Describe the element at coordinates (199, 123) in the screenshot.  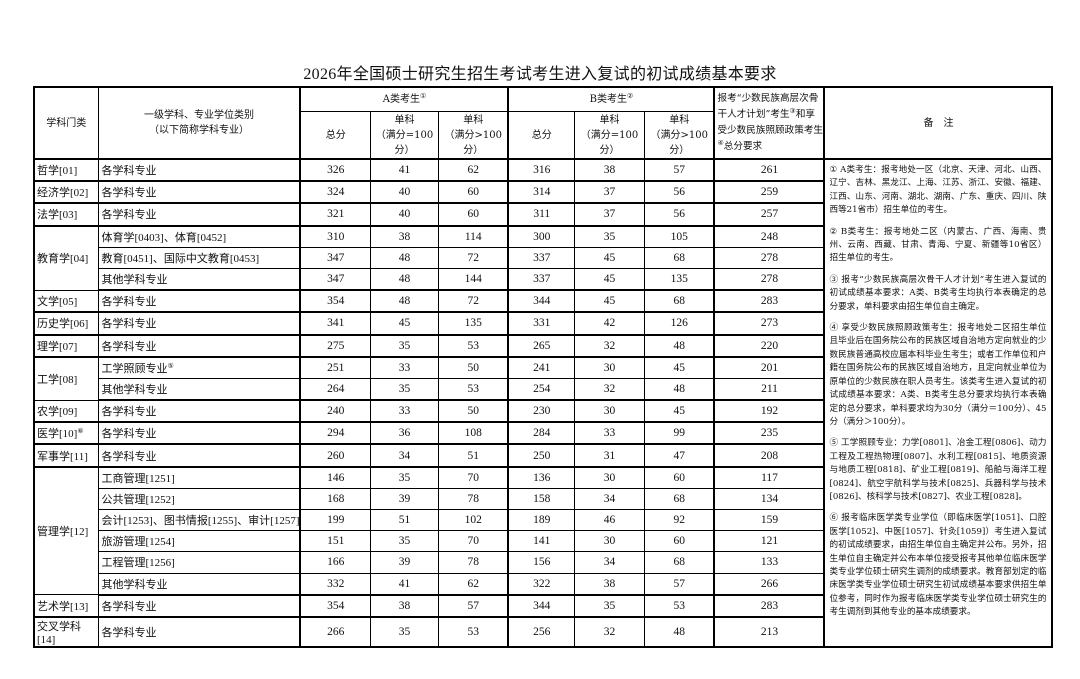
I see `header-major: 一级学科、专业学位类别 （以下简称学科专业）` at that location.